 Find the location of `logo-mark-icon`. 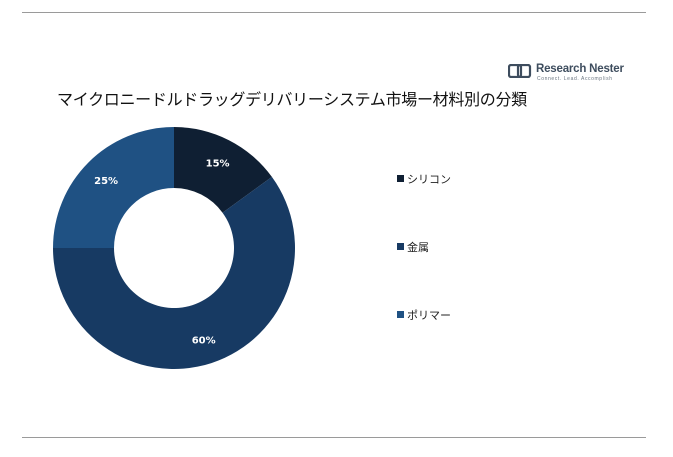

logo-mark-icon is located at coordinates (520, 71).